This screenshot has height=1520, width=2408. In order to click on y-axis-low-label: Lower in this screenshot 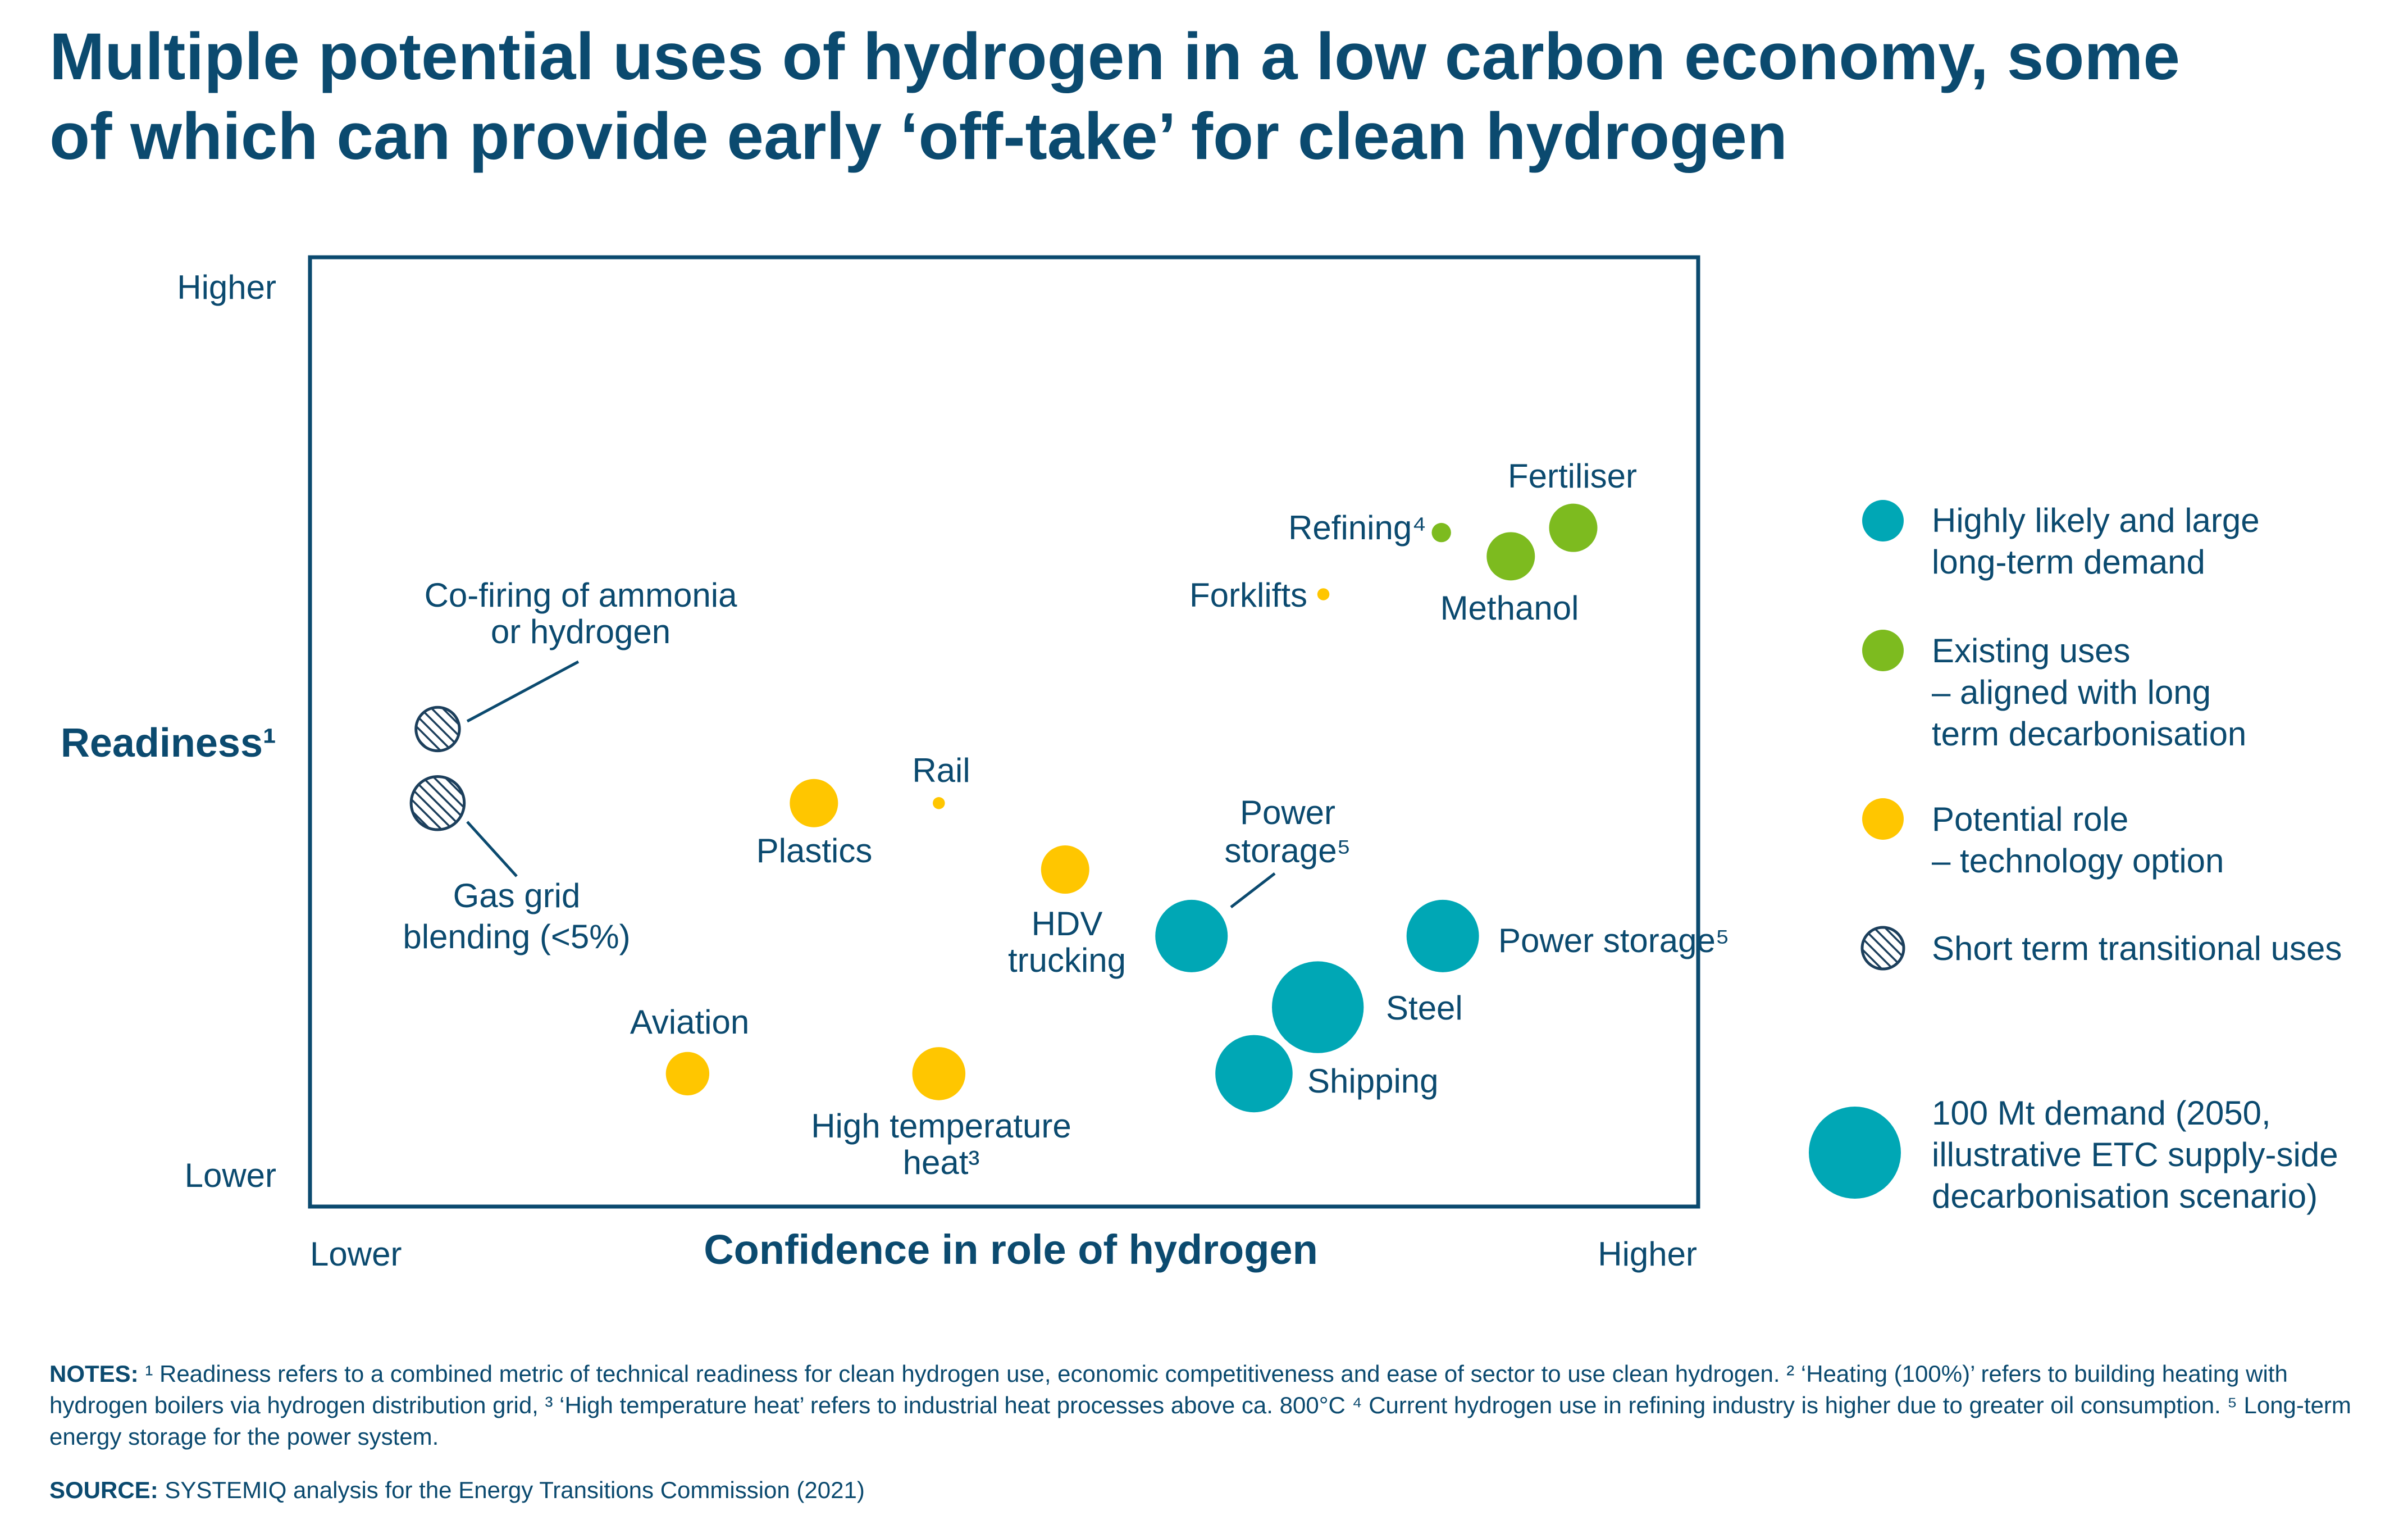, I will do `click(230, 1175)`.